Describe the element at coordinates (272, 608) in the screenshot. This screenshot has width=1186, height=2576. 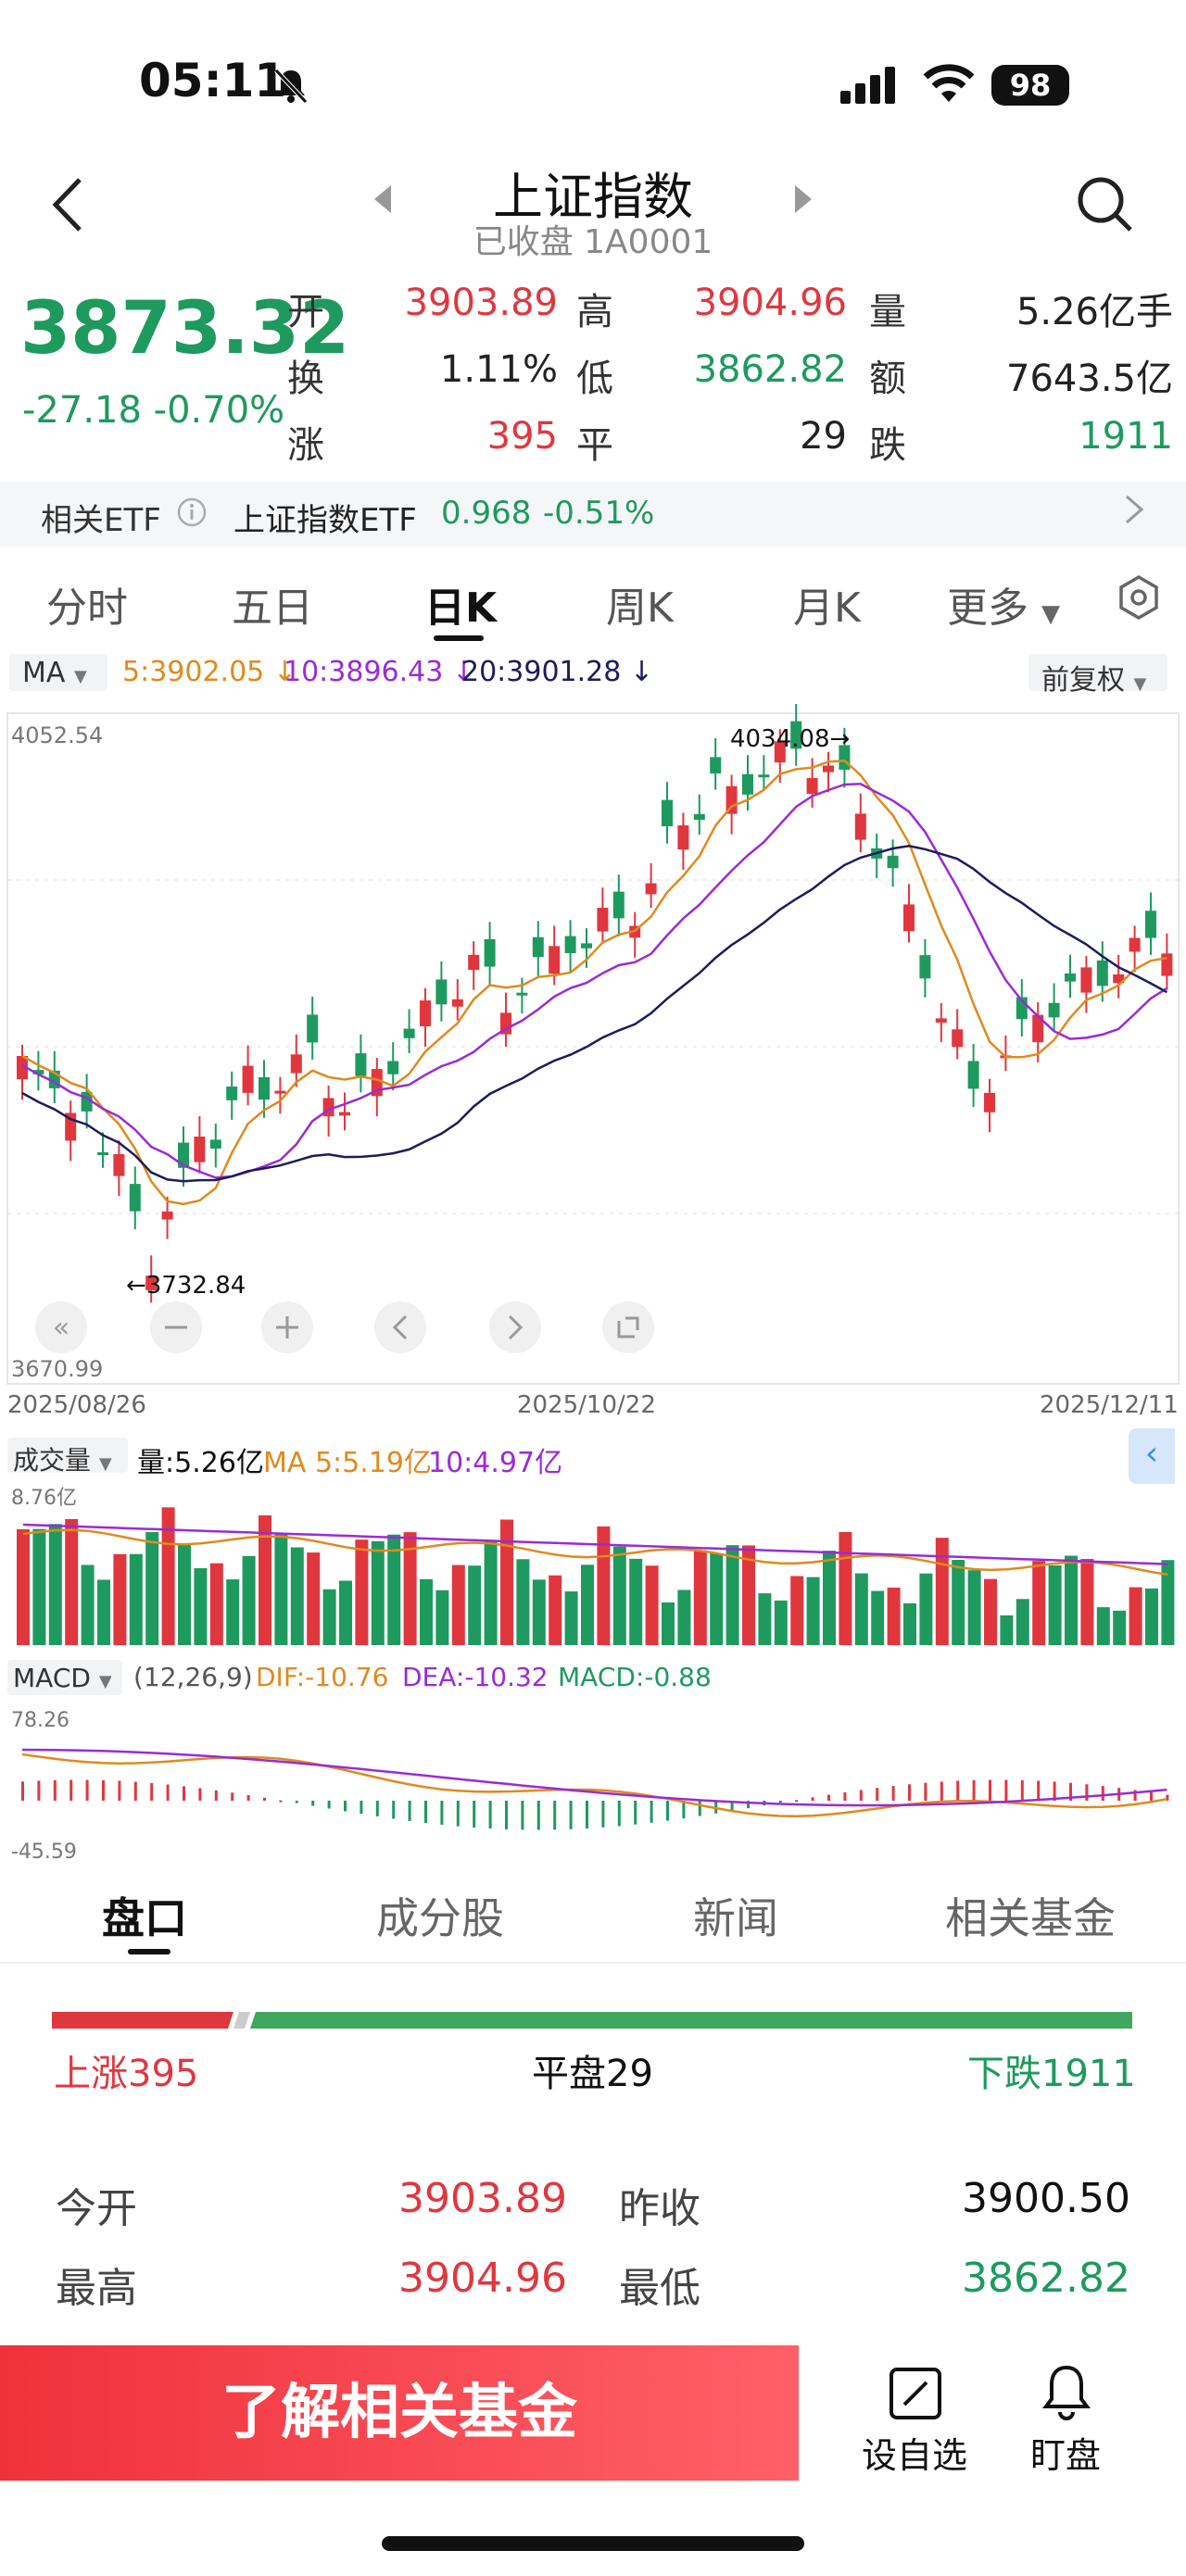
I see `tab-five-day: 五日` at that location.